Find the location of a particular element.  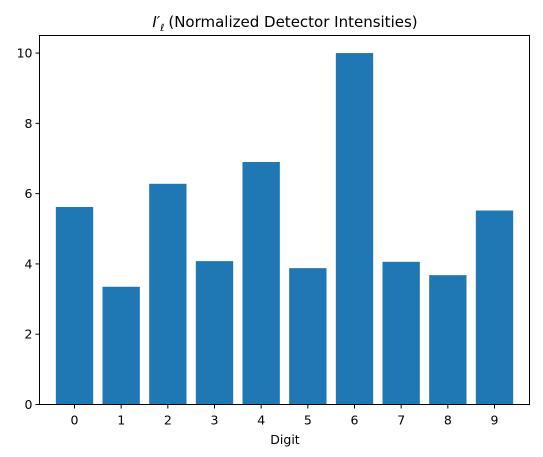

x-axis: 0 1 2 3 4 5 6 7 8 9 is located at coordinates (285, 416).